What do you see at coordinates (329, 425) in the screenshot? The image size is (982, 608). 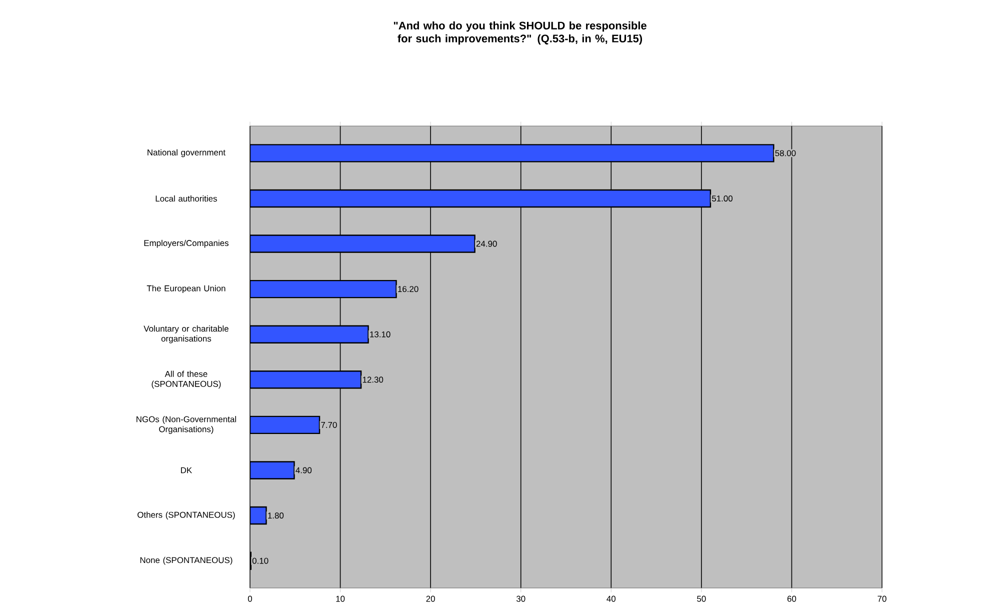 I see `data-label: 7.70` at bounding box center [329, 425].